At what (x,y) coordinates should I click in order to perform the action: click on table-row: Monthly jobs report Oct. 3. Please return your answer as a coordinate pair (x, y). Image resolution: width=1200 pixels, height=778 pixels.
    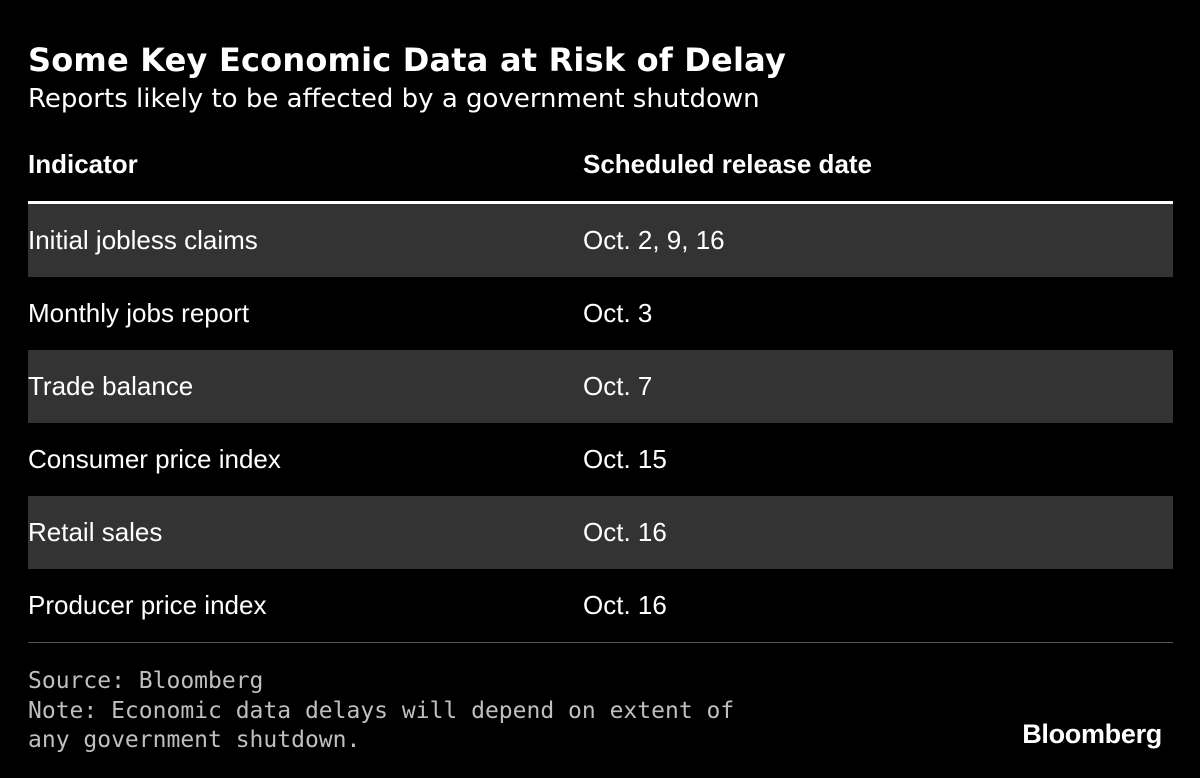
    Looking at the image, I should click on (600, 313).